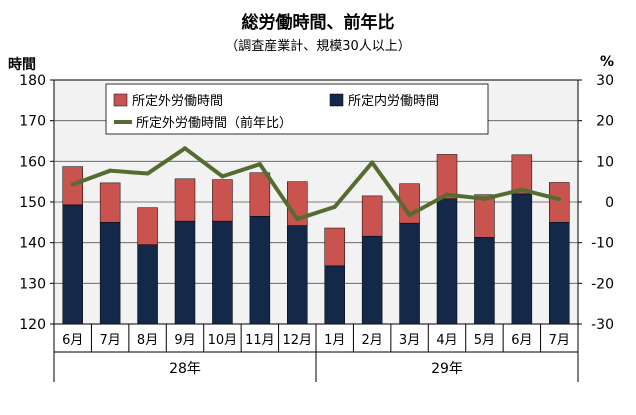 The height and width of the screenshot is (415, 636). I want to click on x-tick-label: 8月, so click(147, 340).